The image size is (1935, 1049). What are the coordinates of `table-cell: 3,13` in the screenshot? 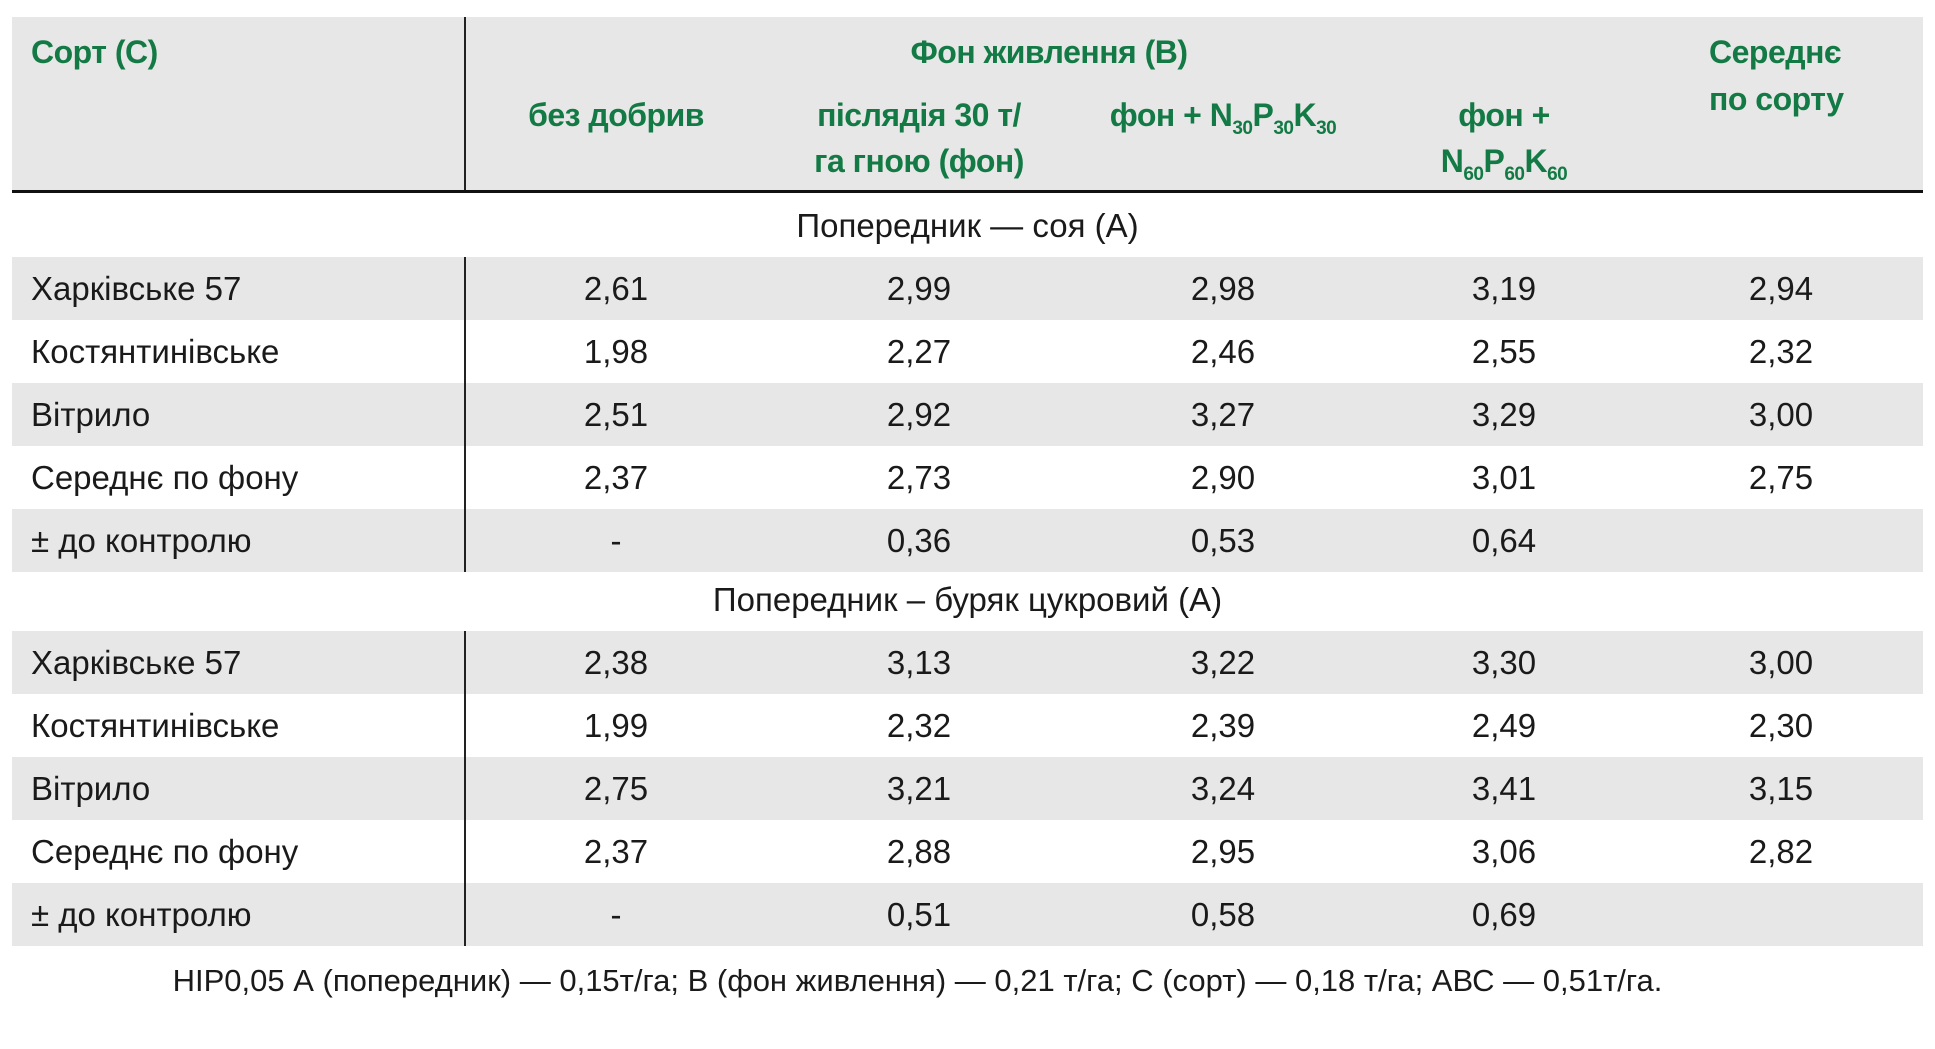 It's located at (919, 662).